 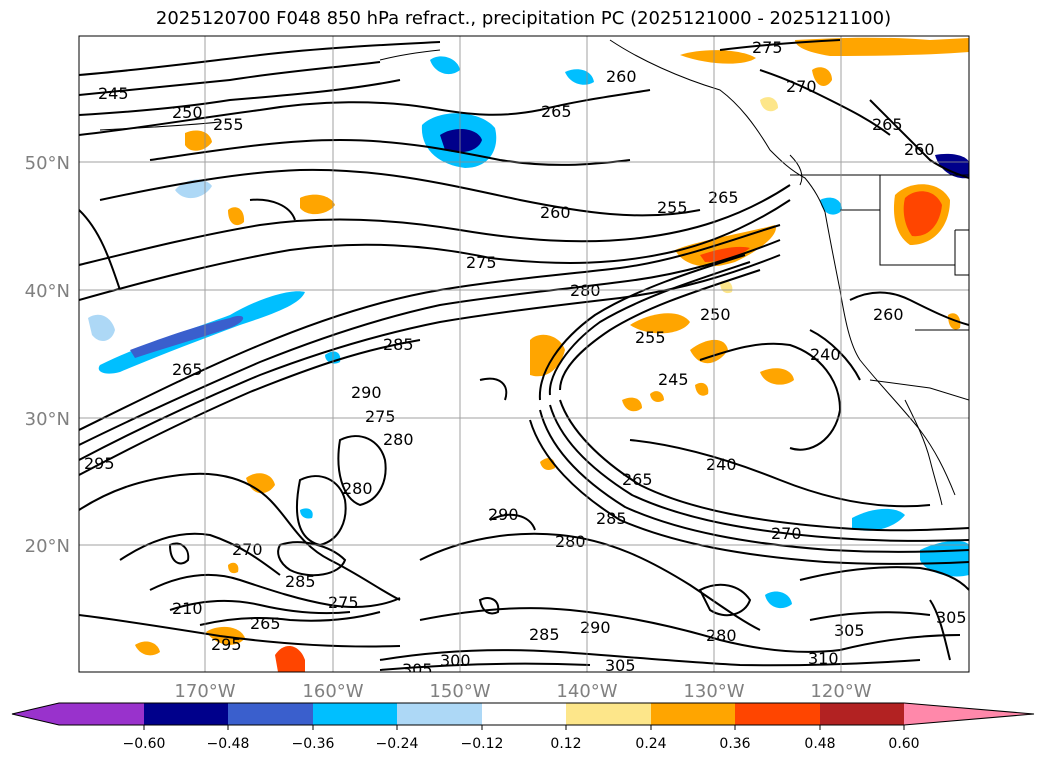 I want to click on lat-label: 20°N, so click(x=47, y=546).